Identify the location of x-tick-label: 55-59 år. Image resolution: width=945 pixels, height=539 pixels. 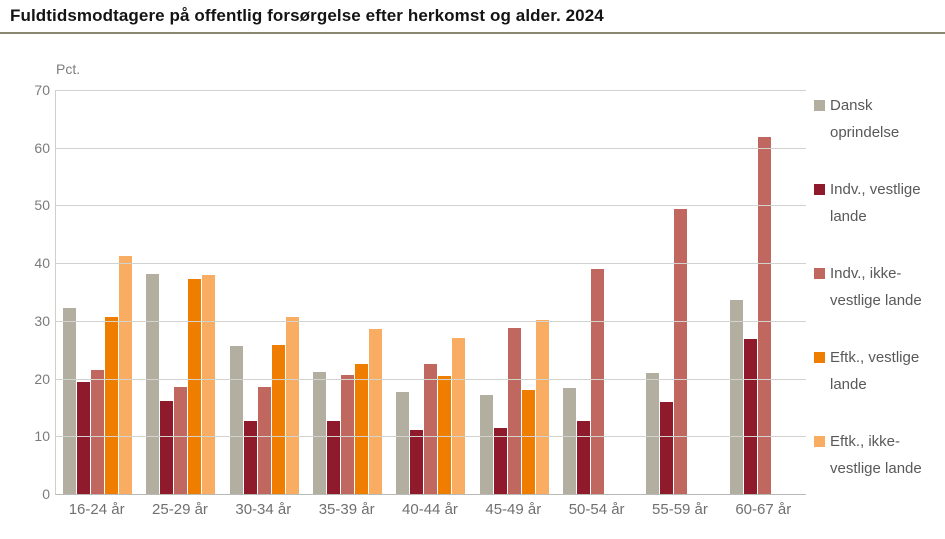
(680, 509).